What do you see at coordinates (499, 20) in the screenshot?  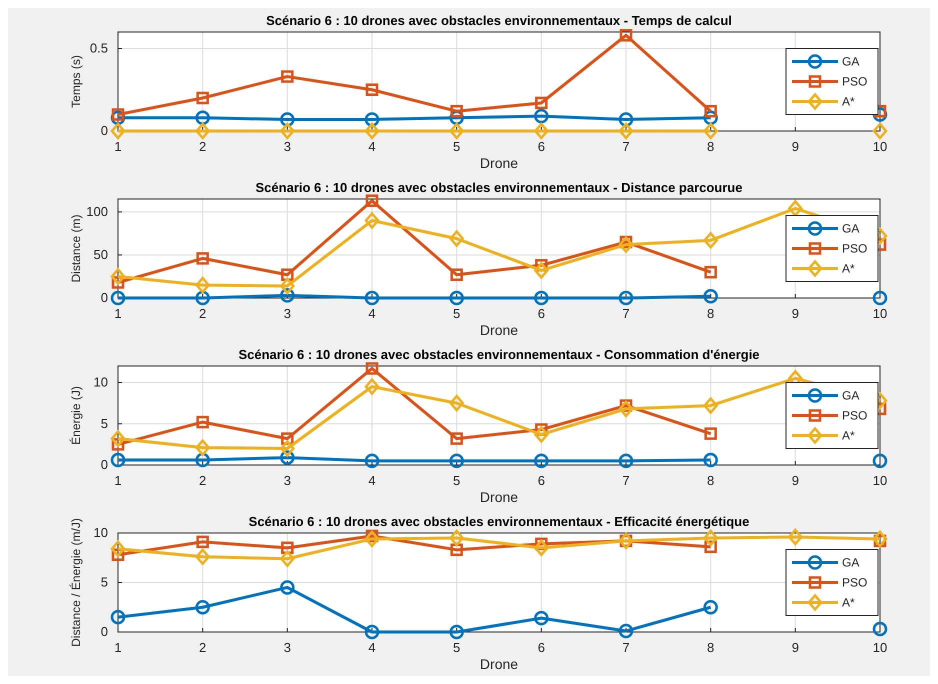 I see `chart-title: Scénario 6 : 10 drones avec obstacles environnementaux - Temps de calcul` at bounding box center [499, 20].